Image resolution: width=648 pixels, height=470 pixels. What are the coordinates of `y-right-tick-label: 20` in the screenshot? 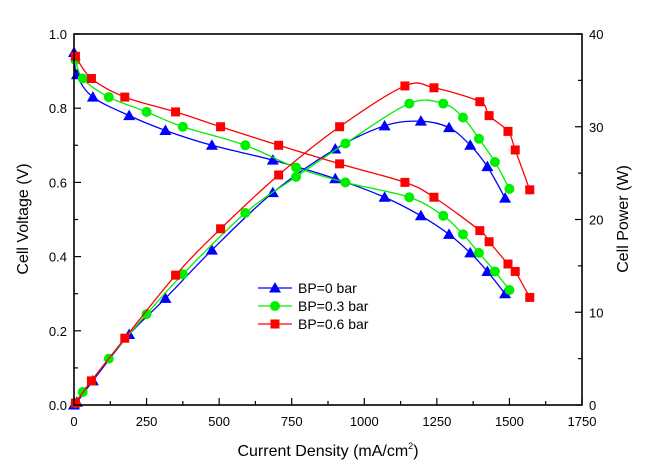 It's located at (596, 220).